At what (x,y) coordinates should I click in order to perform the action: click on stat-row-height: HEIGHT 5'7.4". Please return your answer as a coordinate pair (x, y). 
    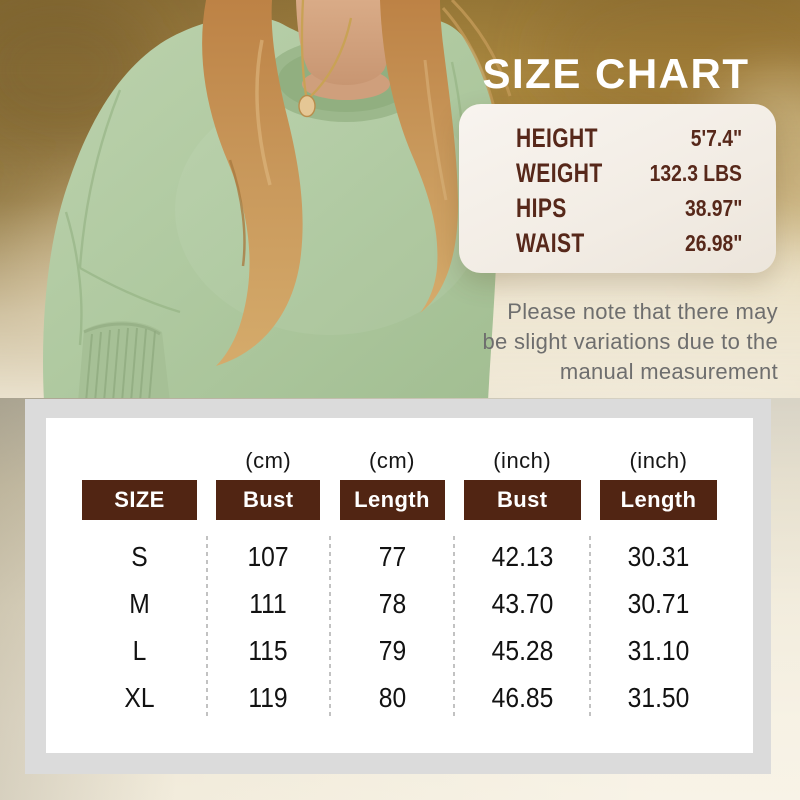
    Looking at the image, I should click on (629, 138).